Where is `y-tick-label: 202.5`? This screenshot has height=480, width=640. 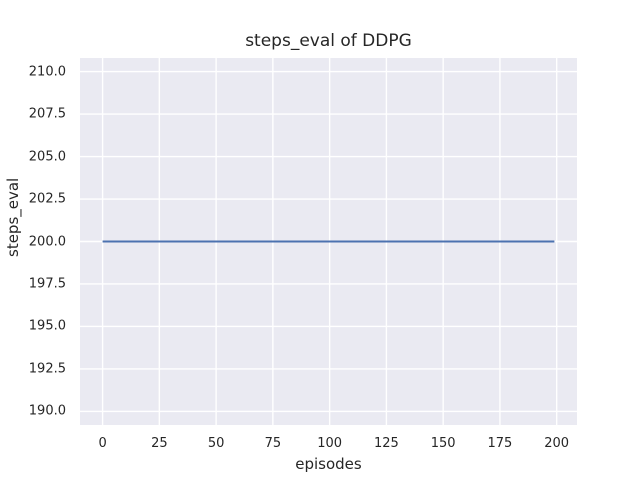
y-tick-label: 202.5 is located at coordinates (47, 199).